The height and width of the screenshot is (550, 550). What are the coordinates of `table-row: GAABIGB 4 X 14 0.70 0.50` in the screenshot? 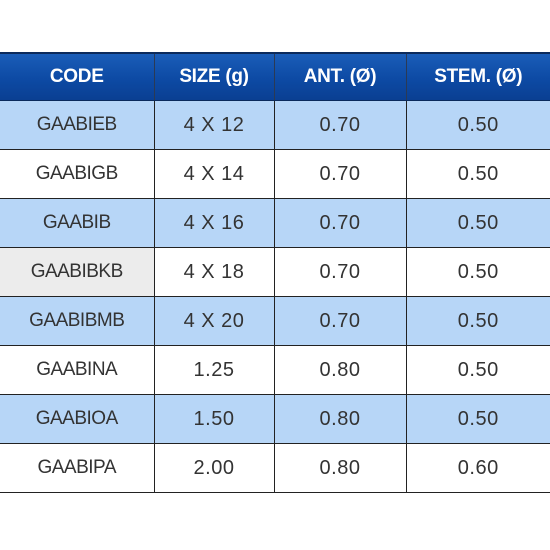 It's located at (275, 174).